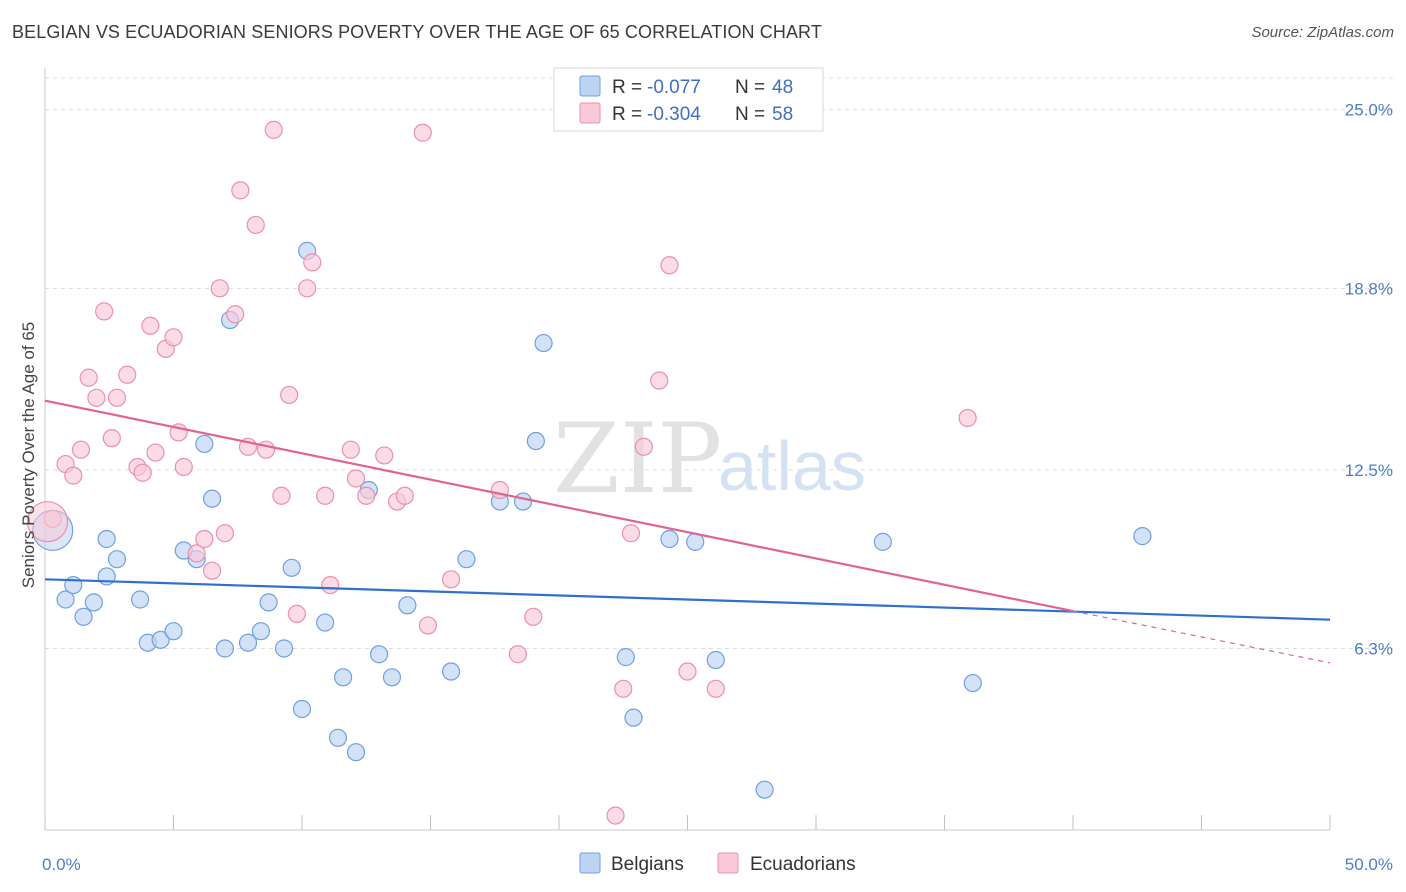  Describe the element at coordinates (1369, 380) in the screenshot. I see `y-tick-labels: 6.3% 12.5% 18.8% 25.0%` at that location.